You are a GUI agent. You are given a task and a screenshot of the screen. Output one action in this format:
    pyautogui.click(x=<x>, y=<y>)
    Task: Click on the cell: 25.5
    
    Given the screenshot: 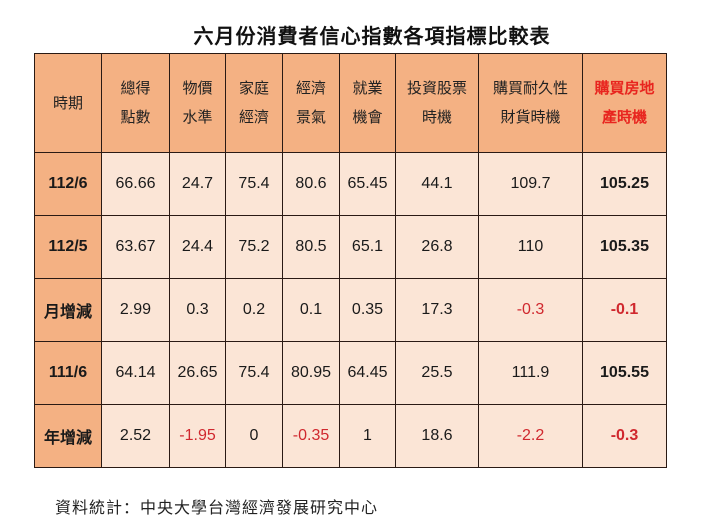 What is the action you would take?
    pyautogui.click(x=437, y=373)
    